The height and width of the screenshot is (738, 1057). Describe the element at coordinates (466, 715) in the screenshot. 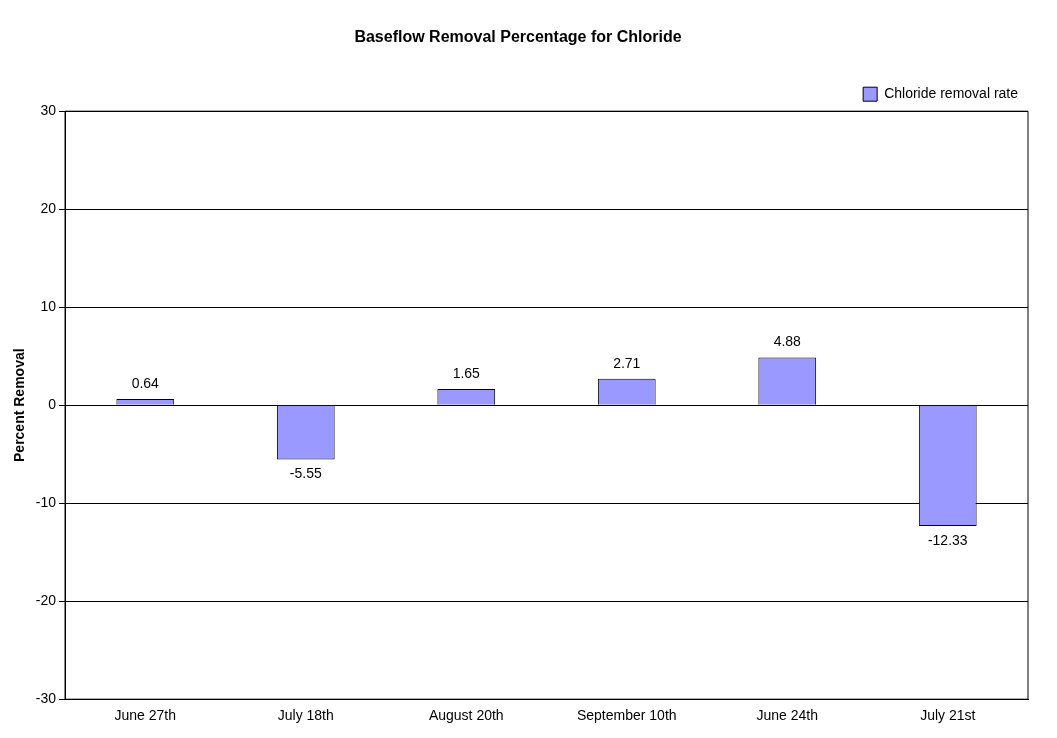

I see `x-tick-label: August 20th` at that location.